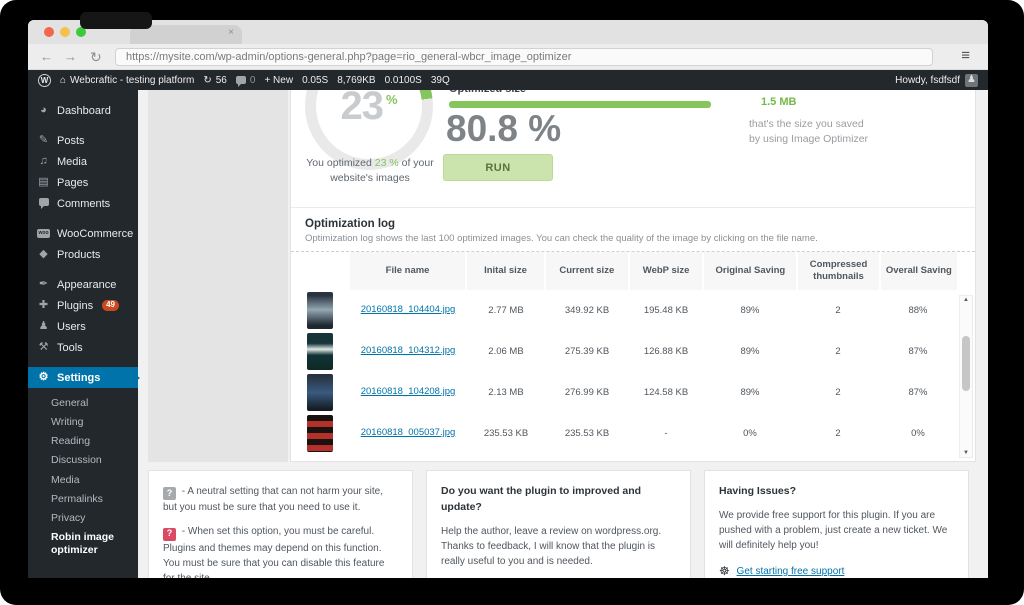  Describe the element at coordinates (70, 56) in the screenshot. I see `forward-icon: →` at that location.